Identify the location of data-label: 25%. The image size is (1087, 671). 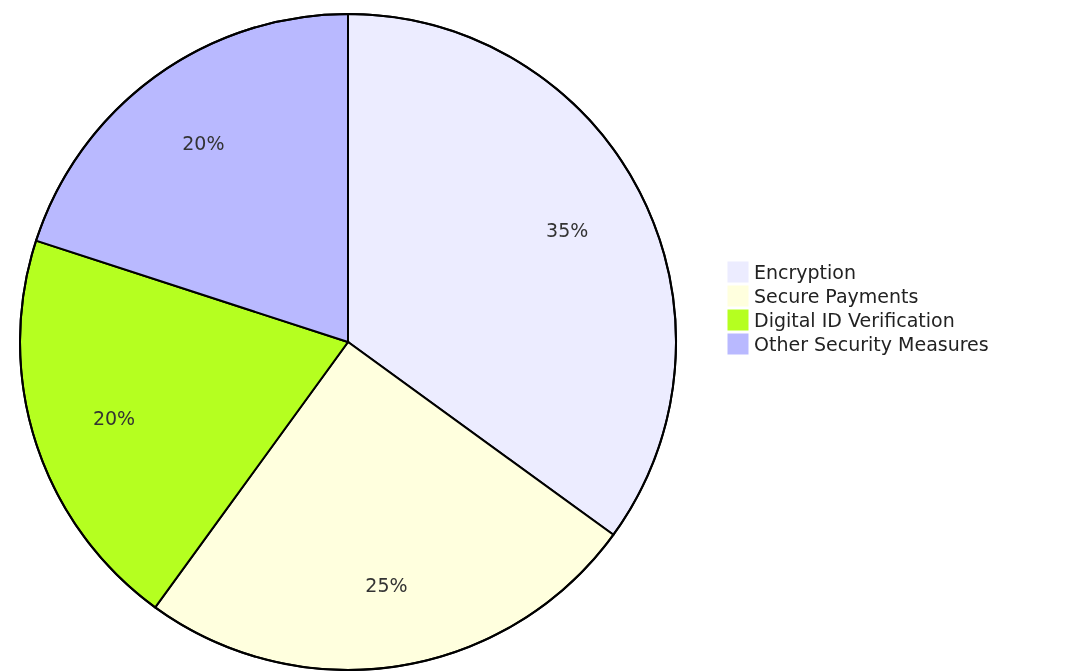
(386, 584).